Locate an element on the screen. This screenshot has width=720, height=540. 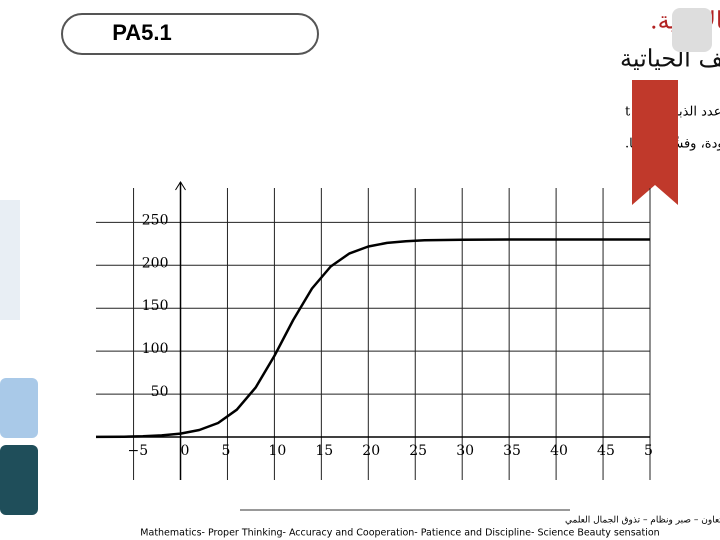
slide-code: PA5.1 is located at coordinates (142, 32).